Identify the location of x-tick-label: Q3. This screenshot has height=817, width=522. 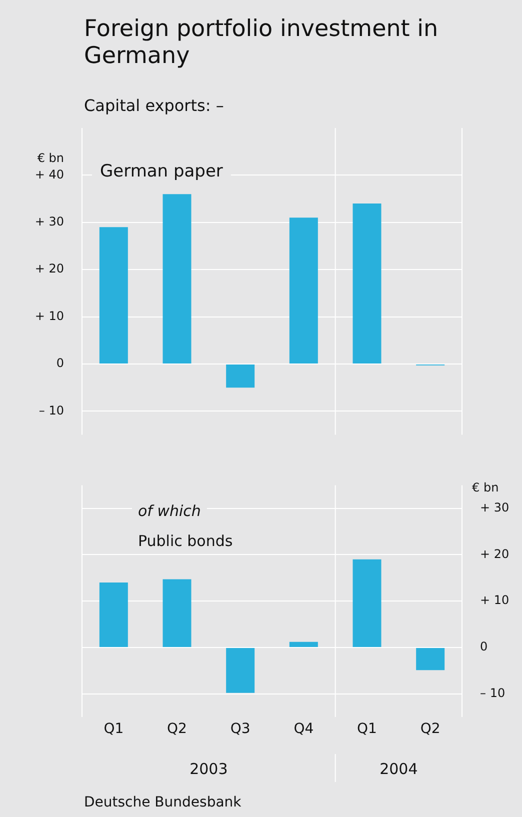
(240, 729).